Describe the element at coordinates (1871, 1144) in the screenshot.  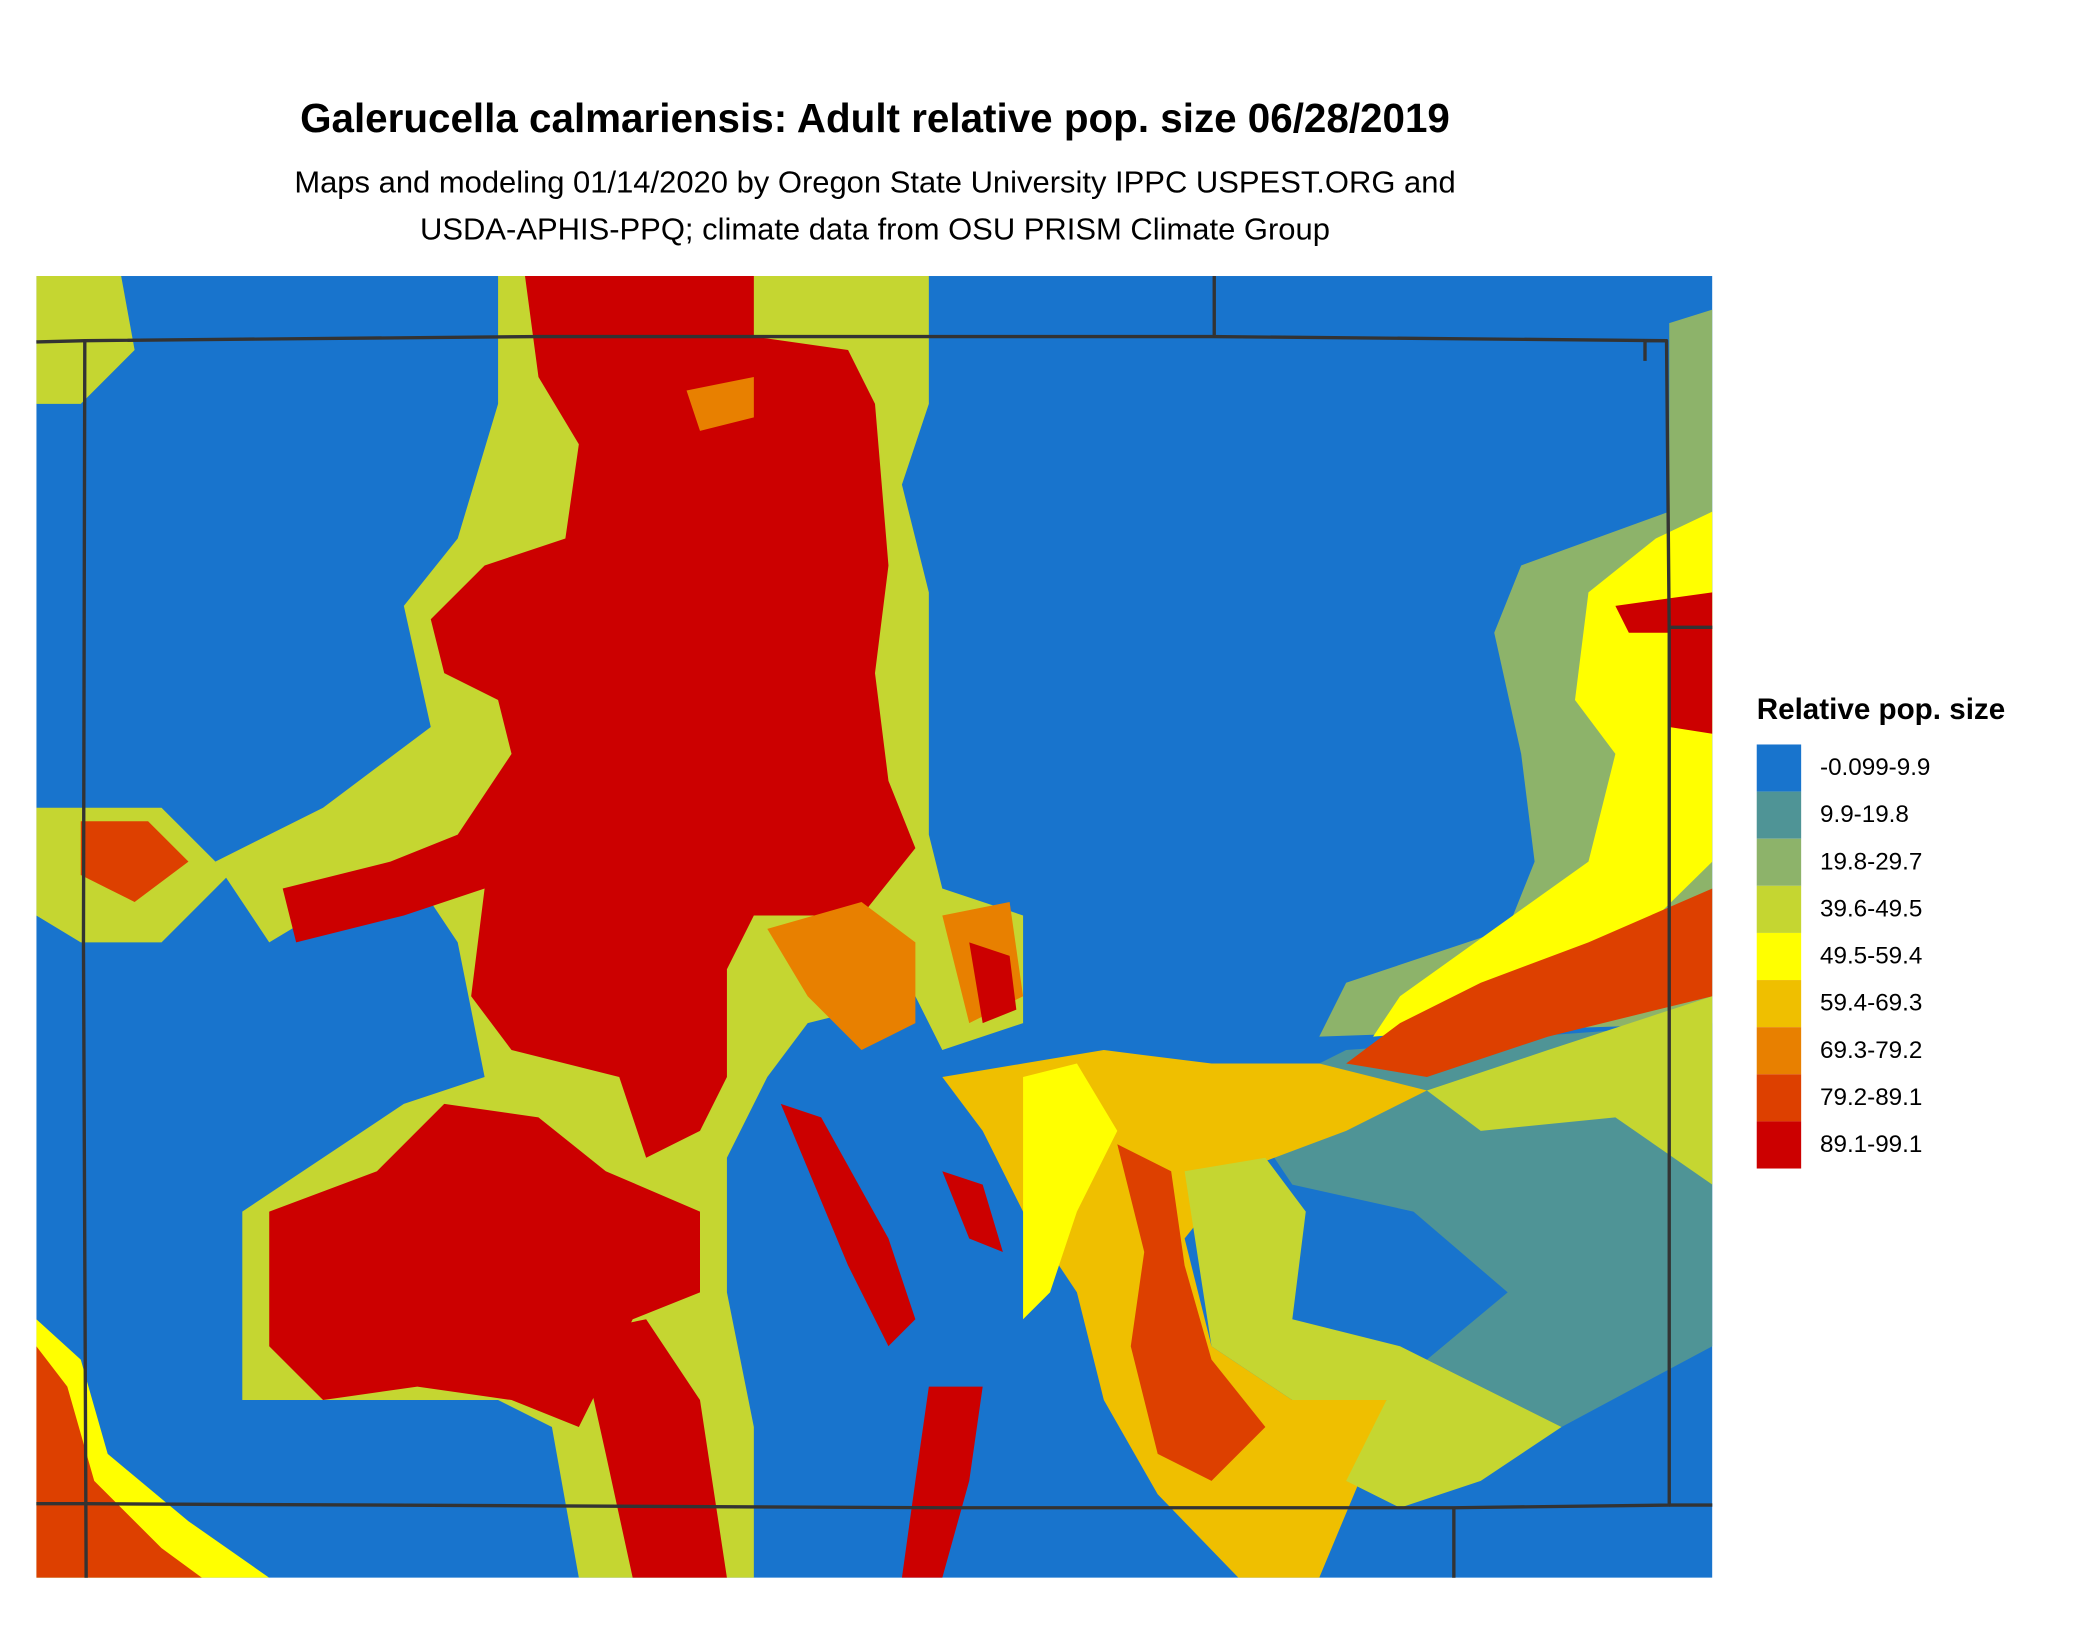
I see `legend-label: 89.1-99.1` at that location.